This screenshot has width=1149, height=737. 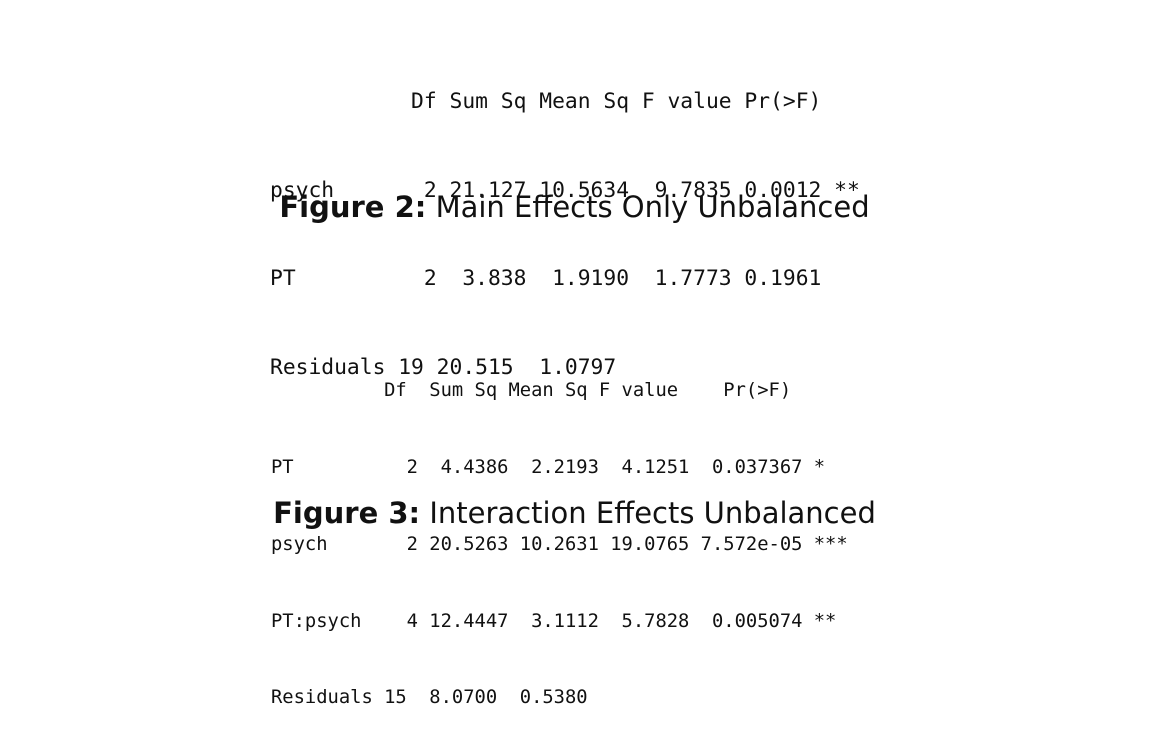 What do you see at coordinates (652, 207) in the screenshot?
I see `figure-title: Main Effects Only Unbalanced` at bounding box center [652, 207].